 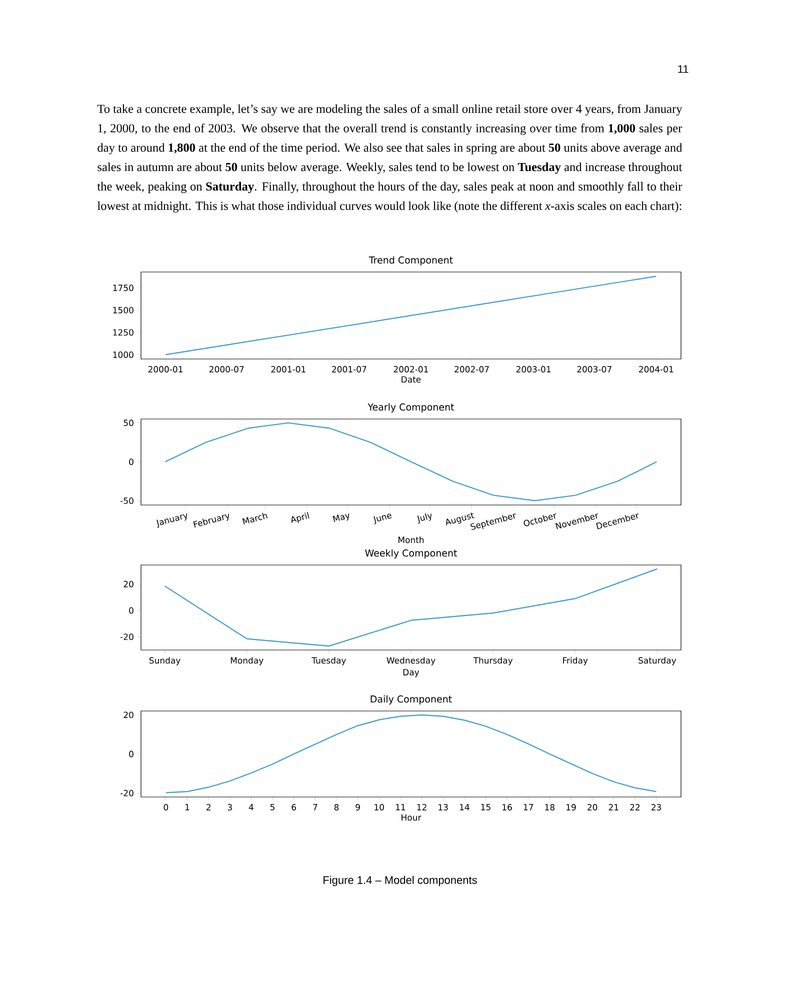 I want to click on x-tick-label: April, so click(x=300, y=518).